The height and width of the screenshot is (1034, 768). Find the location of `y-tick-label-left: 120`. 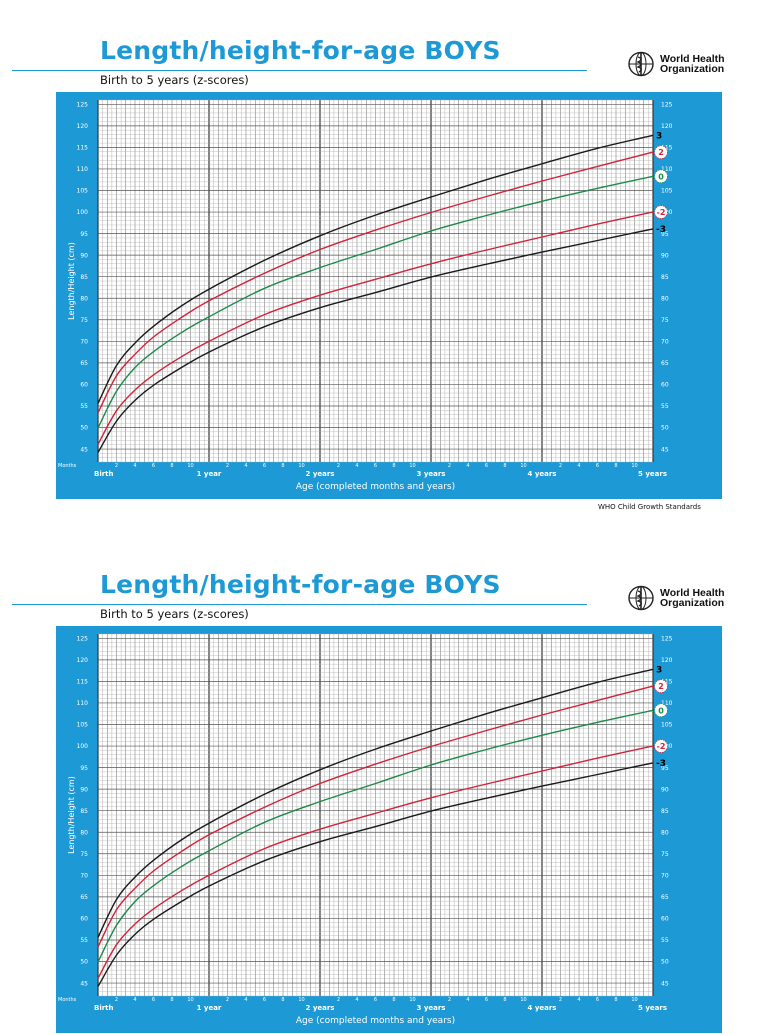

y-tick-label-left: 120 is located at coordinates (83, 126).